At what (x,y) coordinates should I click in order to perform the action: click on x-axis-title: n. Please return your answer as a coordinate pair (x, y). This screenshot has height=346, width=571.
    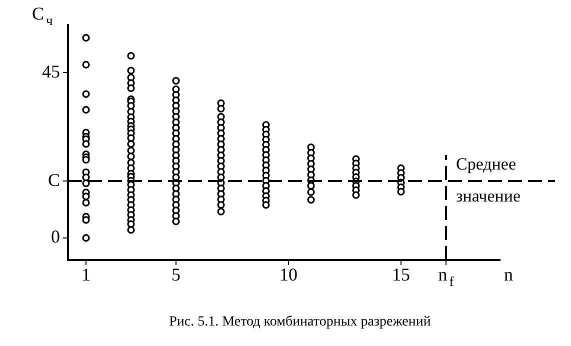
    Looking at the image, I should click on (508, 274).